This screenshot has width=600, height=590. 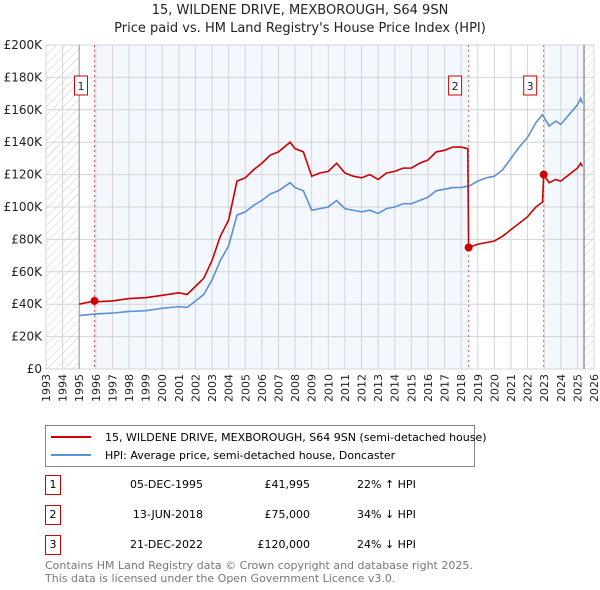 I want to click on sale-row: 3 21-DEC-2022 £120,000 24% ↓ HPI, so click(x=245, y=545).